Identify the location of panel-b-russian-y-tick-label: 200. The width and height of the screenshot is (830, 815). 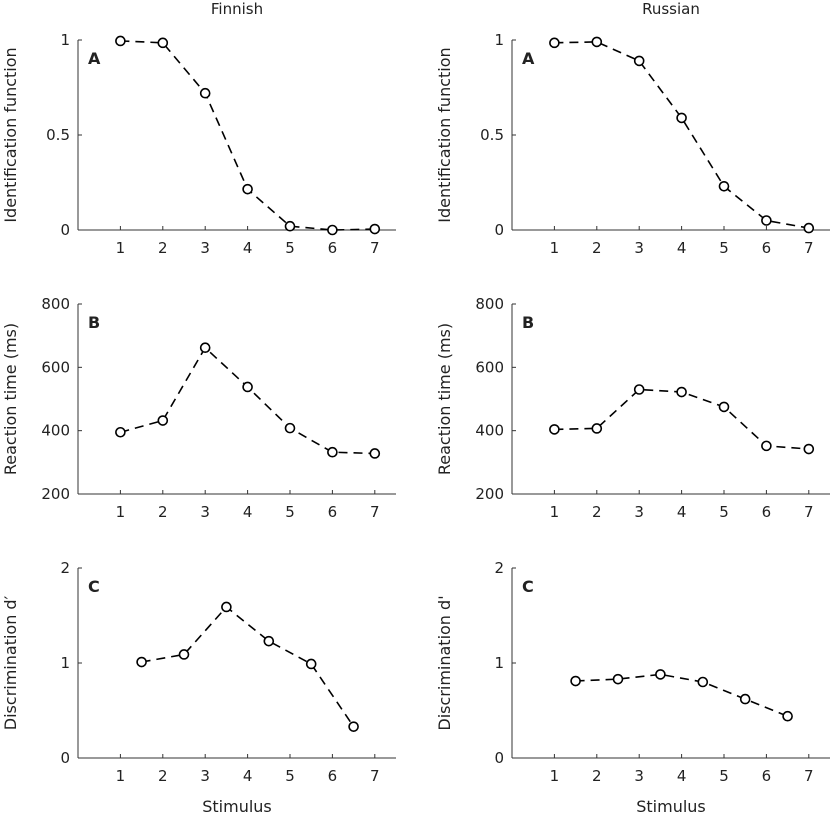
(489, 494).